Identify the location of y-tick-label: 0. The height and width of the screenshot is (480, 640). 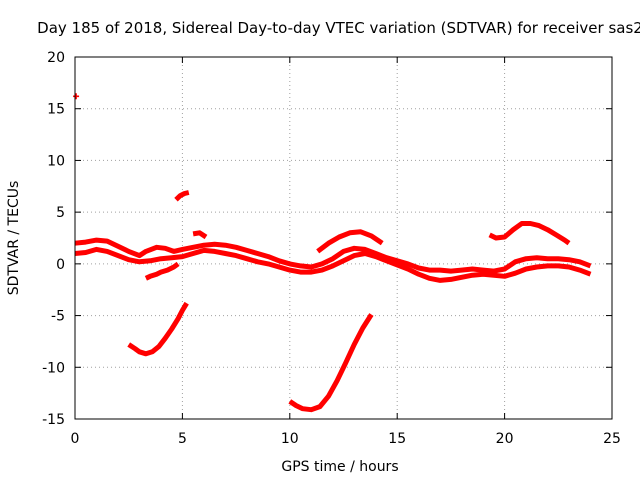
(60, 265).